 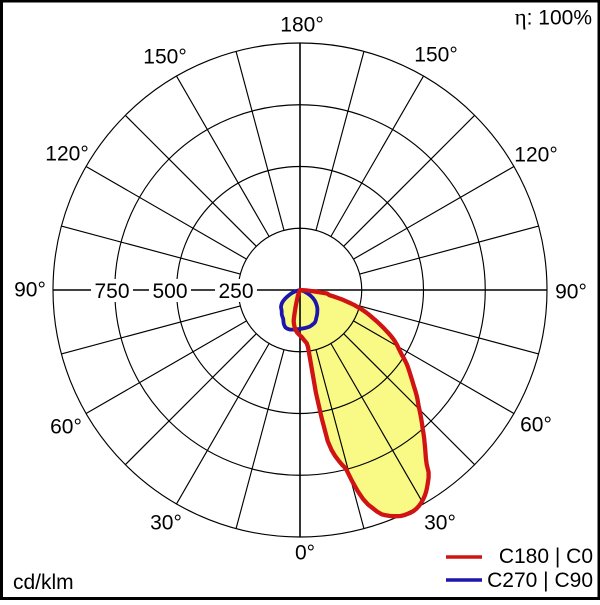 I want to click on svg-text: 750, so click(x=111, y=291).